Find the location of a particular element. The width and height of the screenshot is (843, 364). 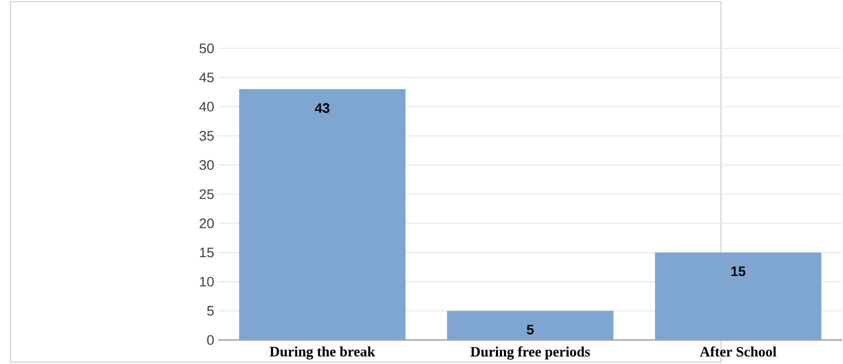

data-label: 43 is located at coordinates (322, 108).